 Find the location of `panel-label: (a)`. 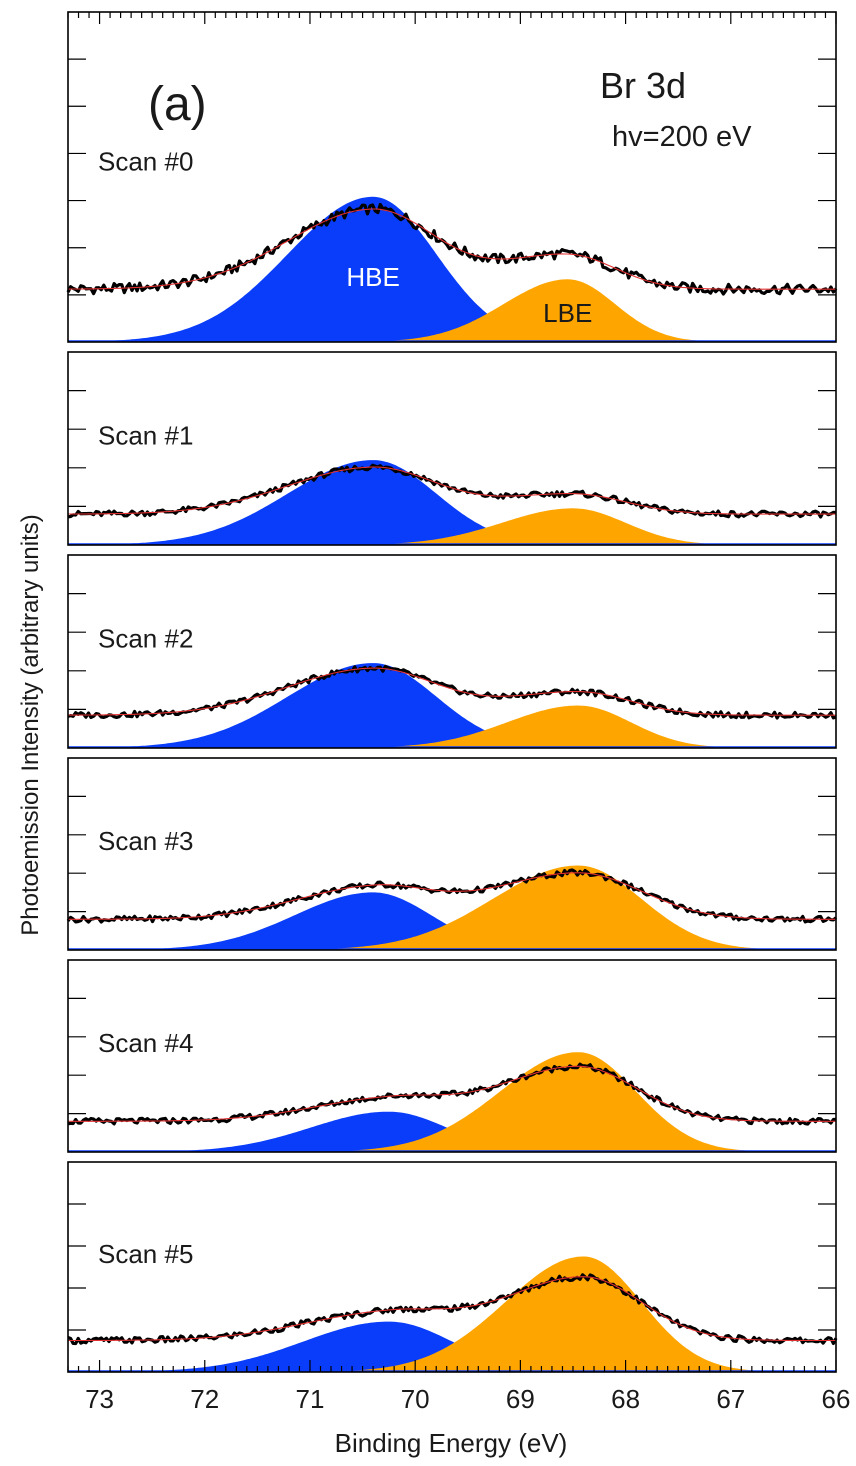

panel-label: (a) is located at coordinates (177, 104).